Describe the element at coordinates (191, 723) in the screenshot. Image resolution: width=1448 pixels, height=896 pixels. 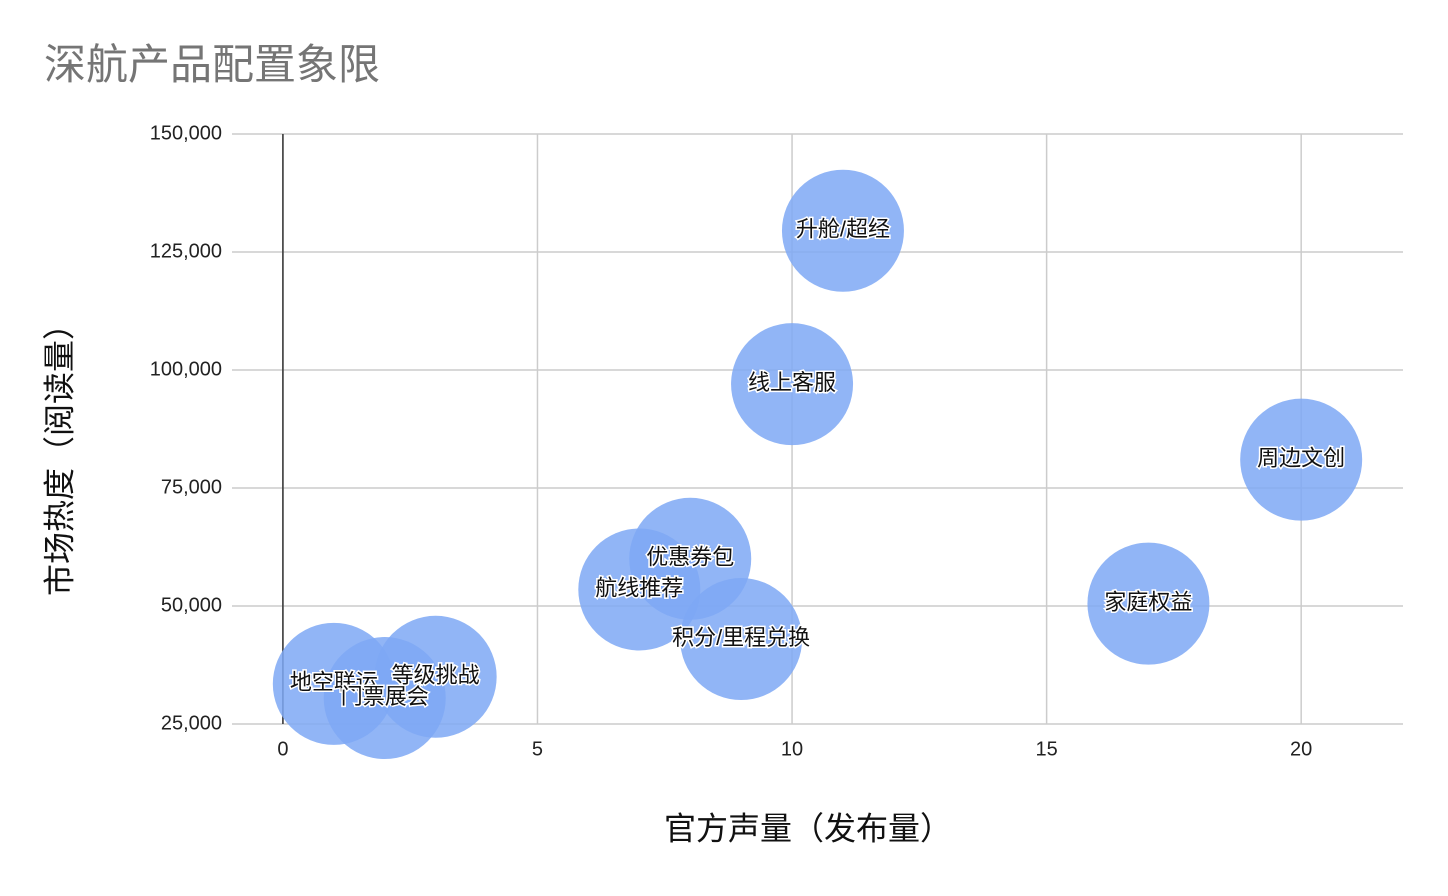
I see `y-tick-label: 25,000` at that location.